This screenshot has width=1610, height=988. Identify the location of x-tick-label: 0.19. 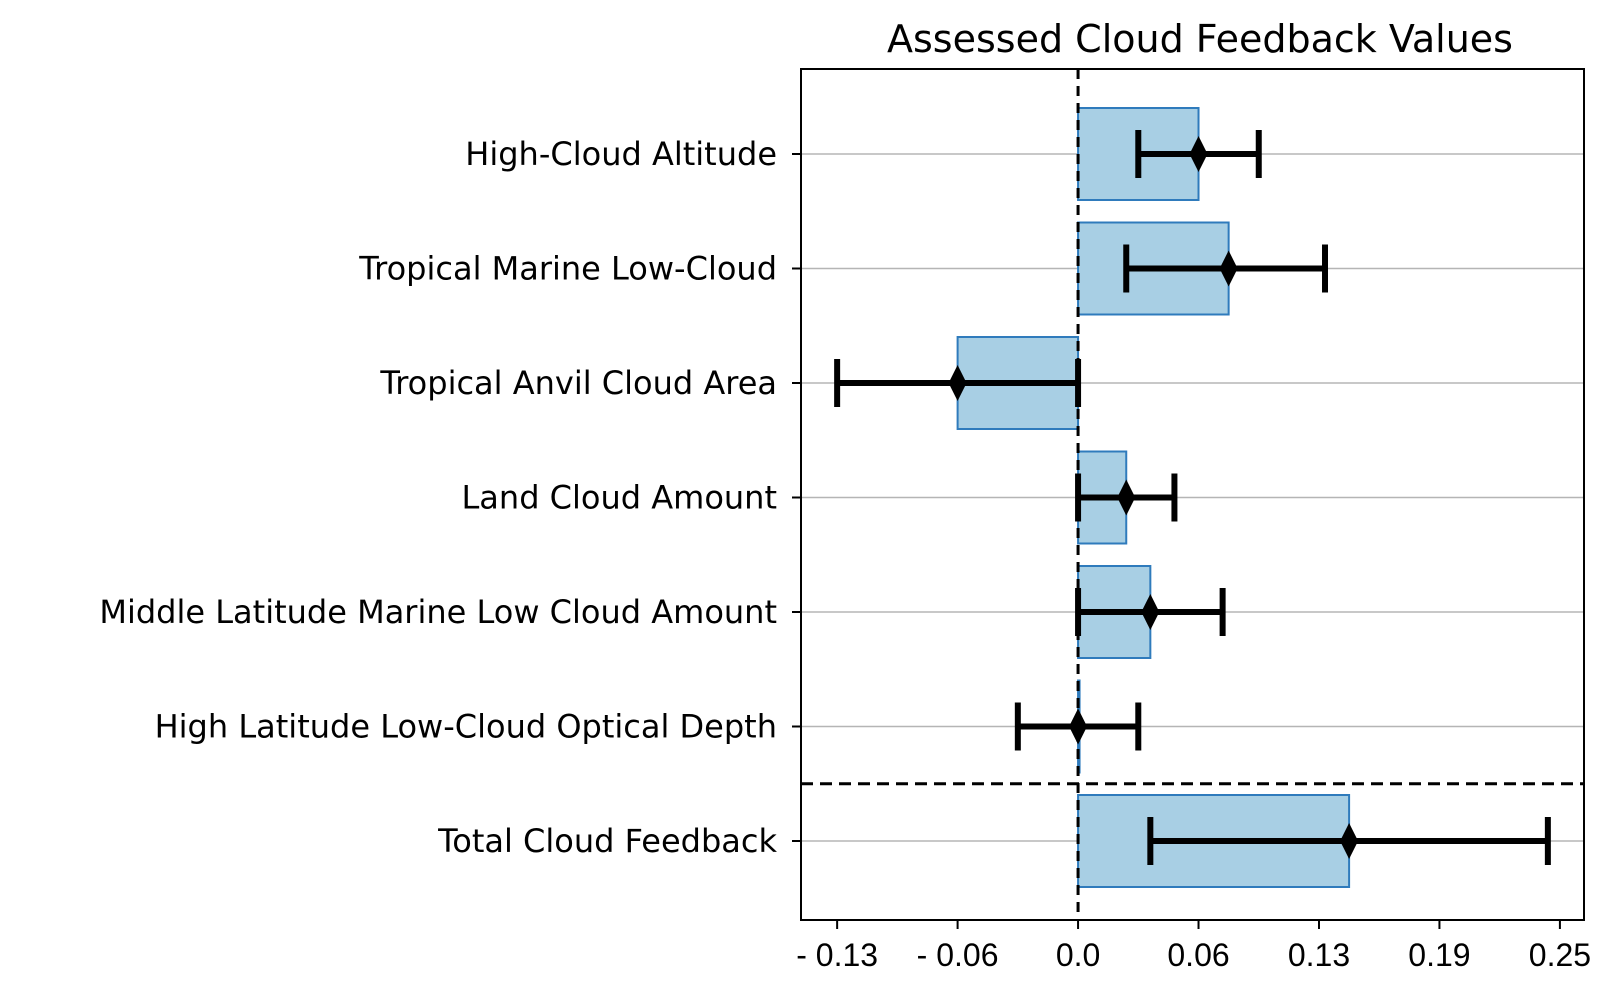
(1439, 955).